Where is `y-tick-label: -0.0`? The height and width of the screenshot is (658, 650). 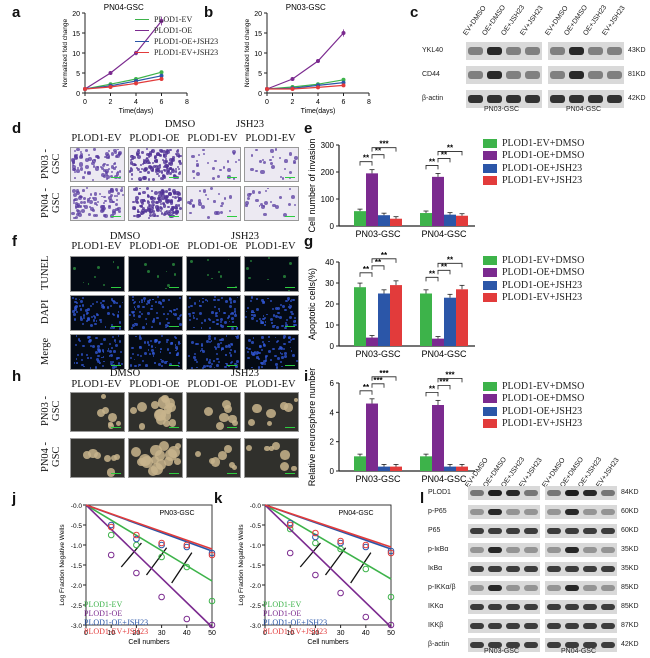 y-tick-label: -0.0 is located at coordinates (77, 506).